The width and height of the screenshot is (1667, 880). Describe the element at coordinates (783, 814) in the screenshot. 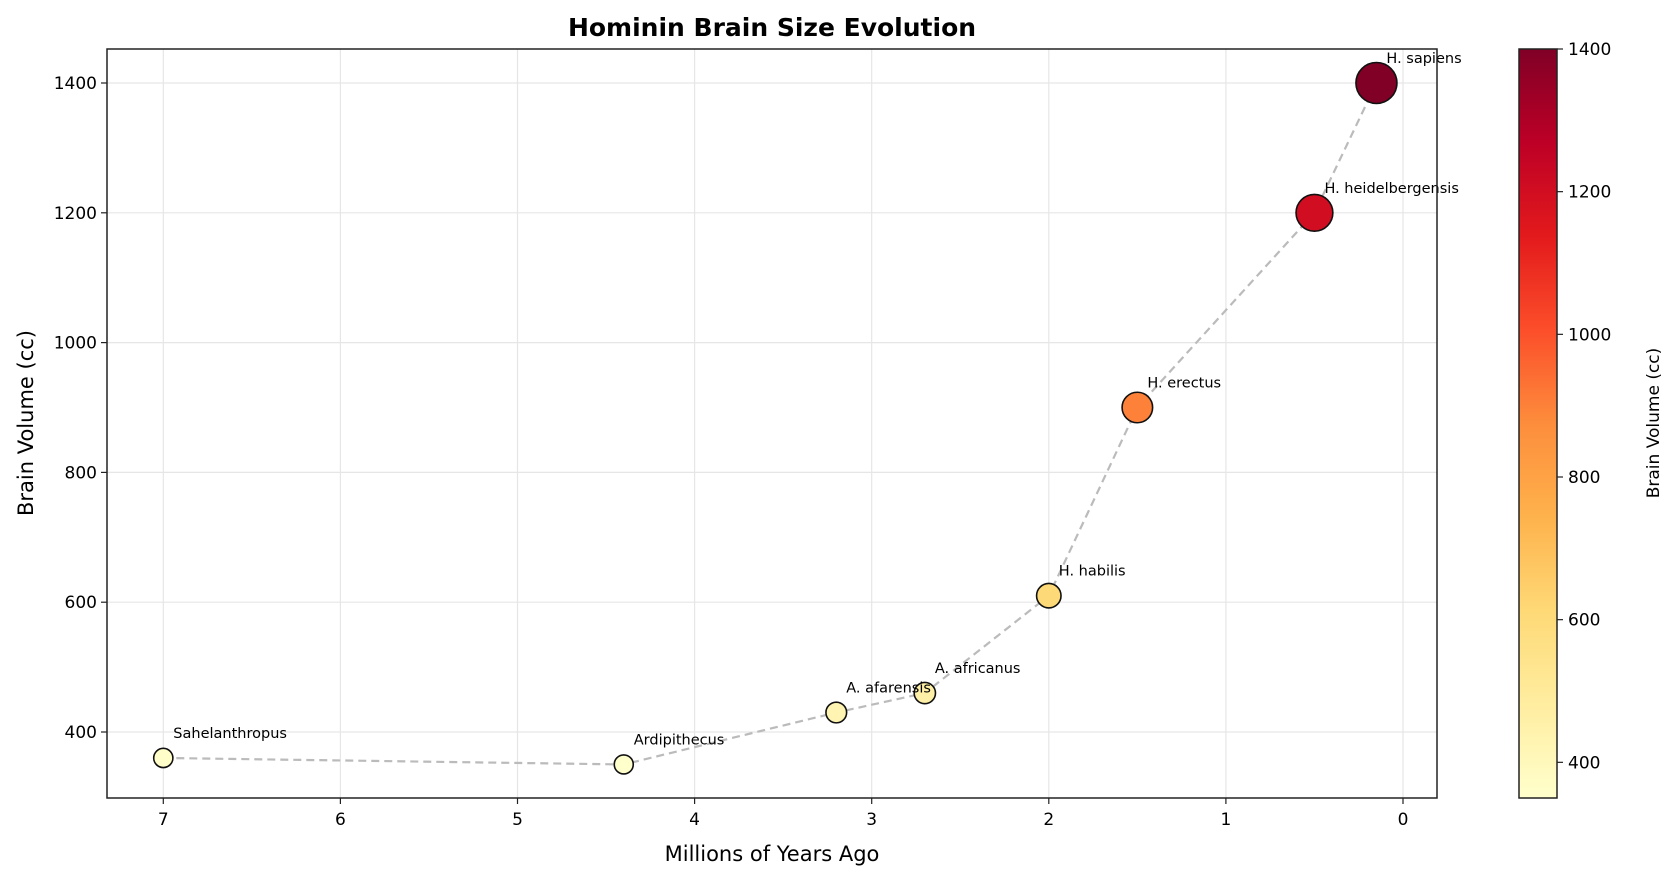

I see `x-axis-ticks: 7 6 5 4 3 2 1 0` at that location.